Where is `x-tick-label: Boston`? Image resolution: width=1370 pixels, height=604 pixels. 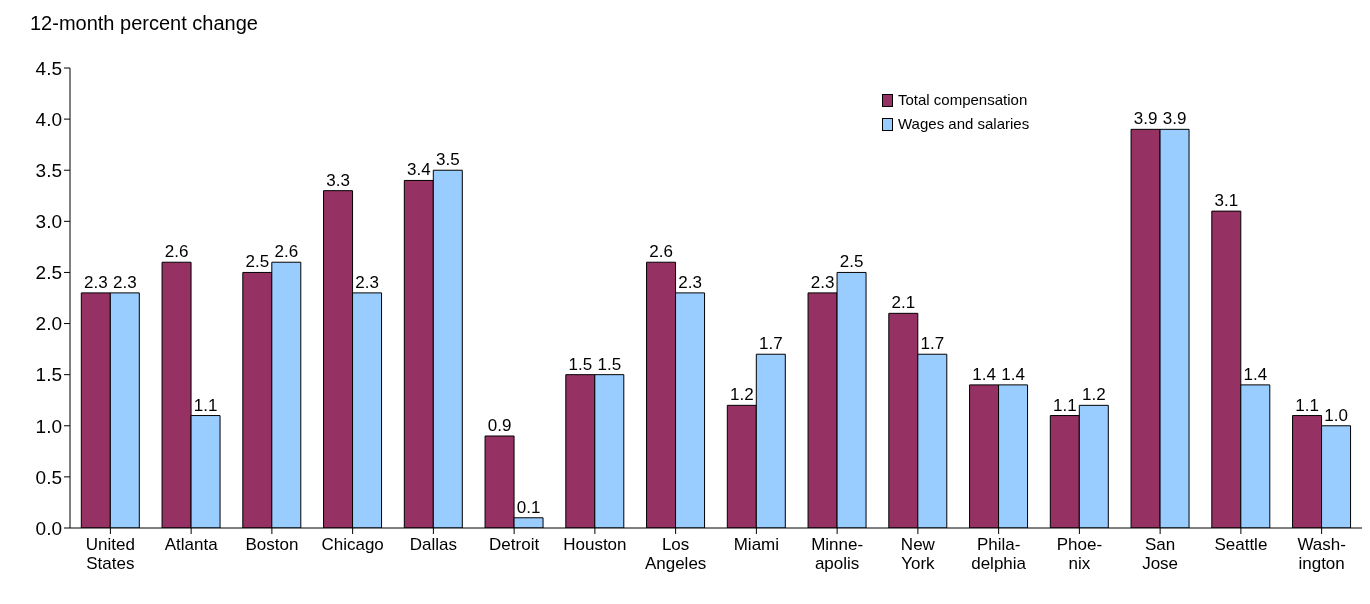
x-tick-label: Boston is located at coordinates (272, 544).